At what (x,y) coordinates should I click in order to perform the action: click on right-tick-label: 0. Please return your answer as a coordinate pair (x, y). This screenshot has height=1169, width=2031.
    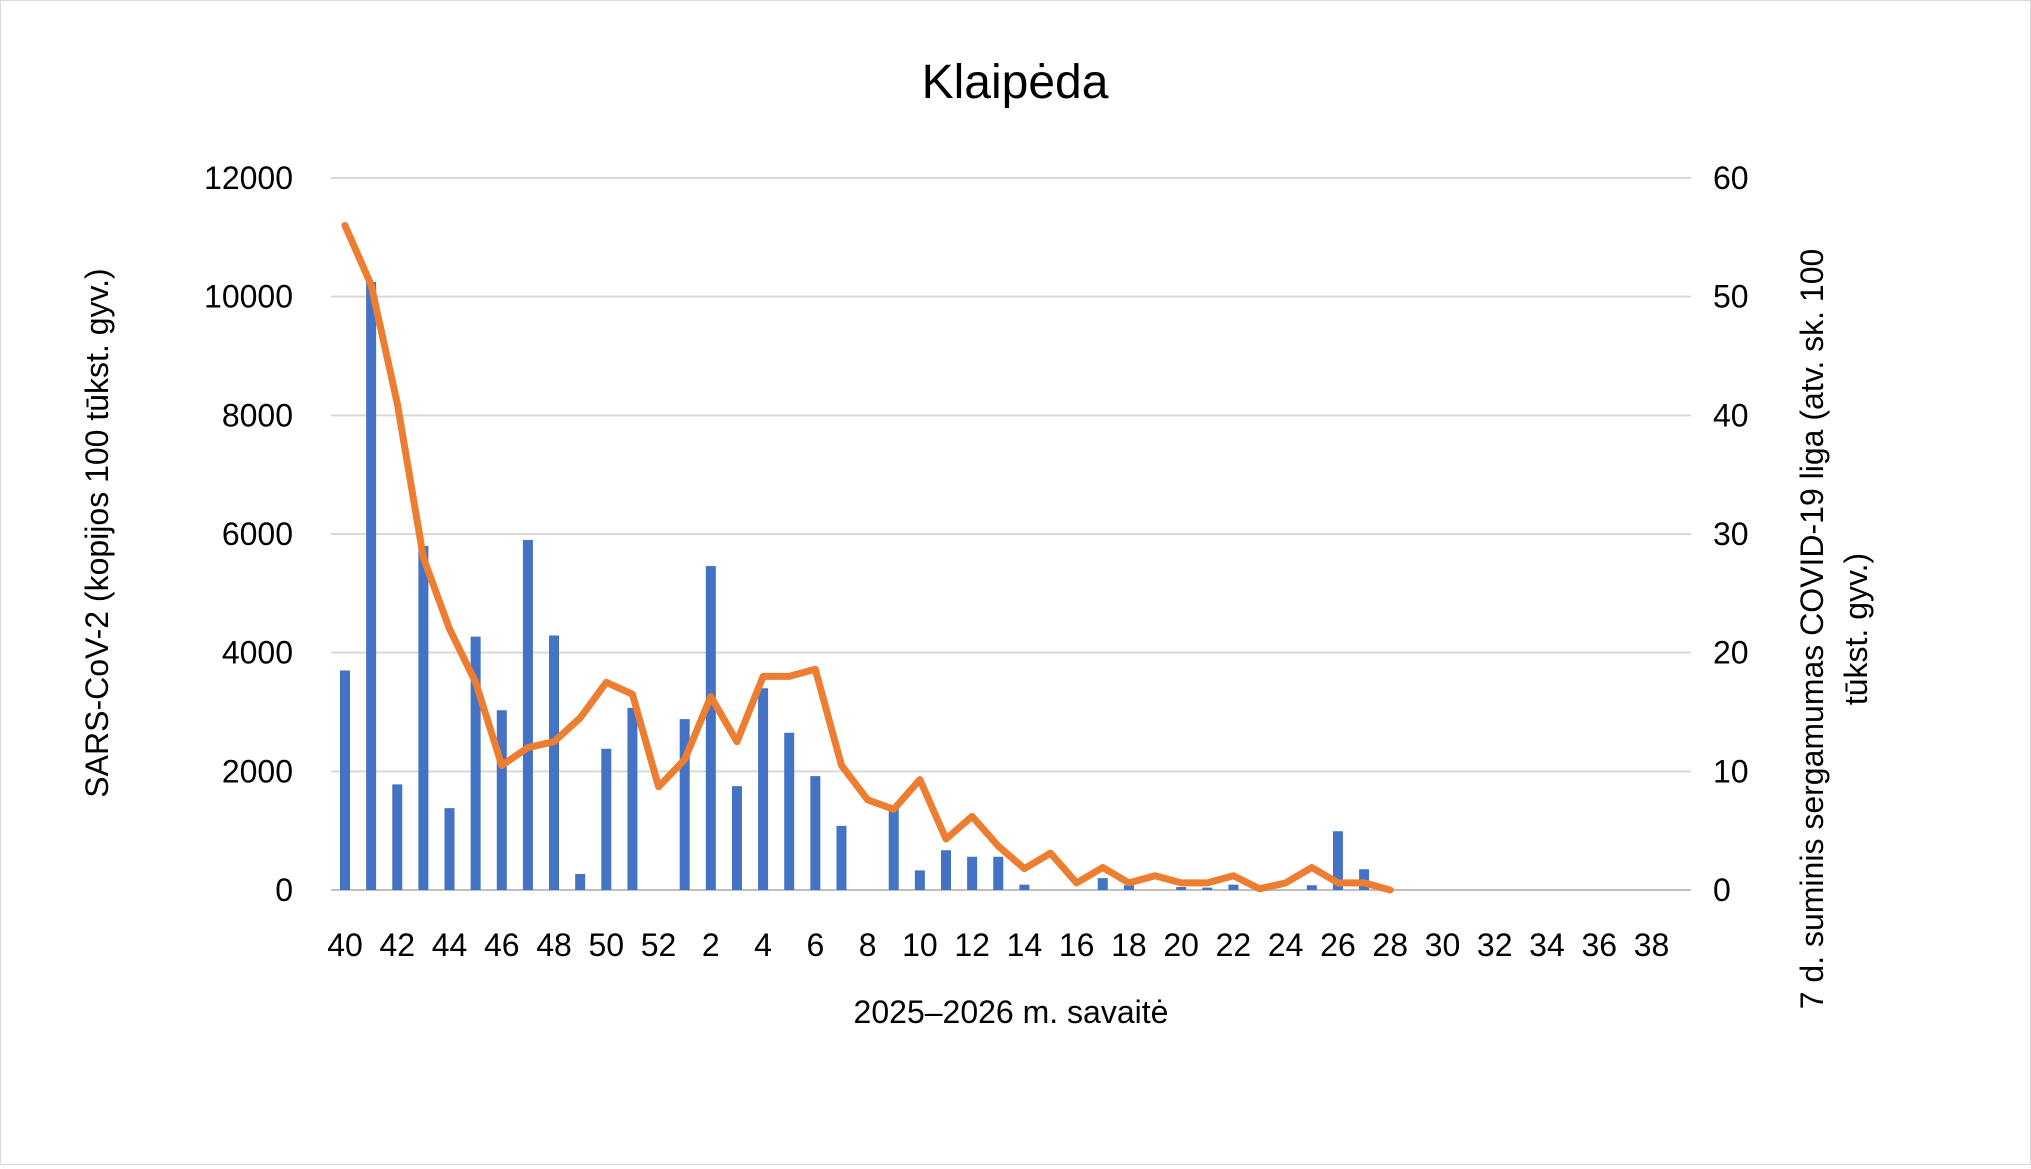
    Looking at the image, I should click on (1722, 890).